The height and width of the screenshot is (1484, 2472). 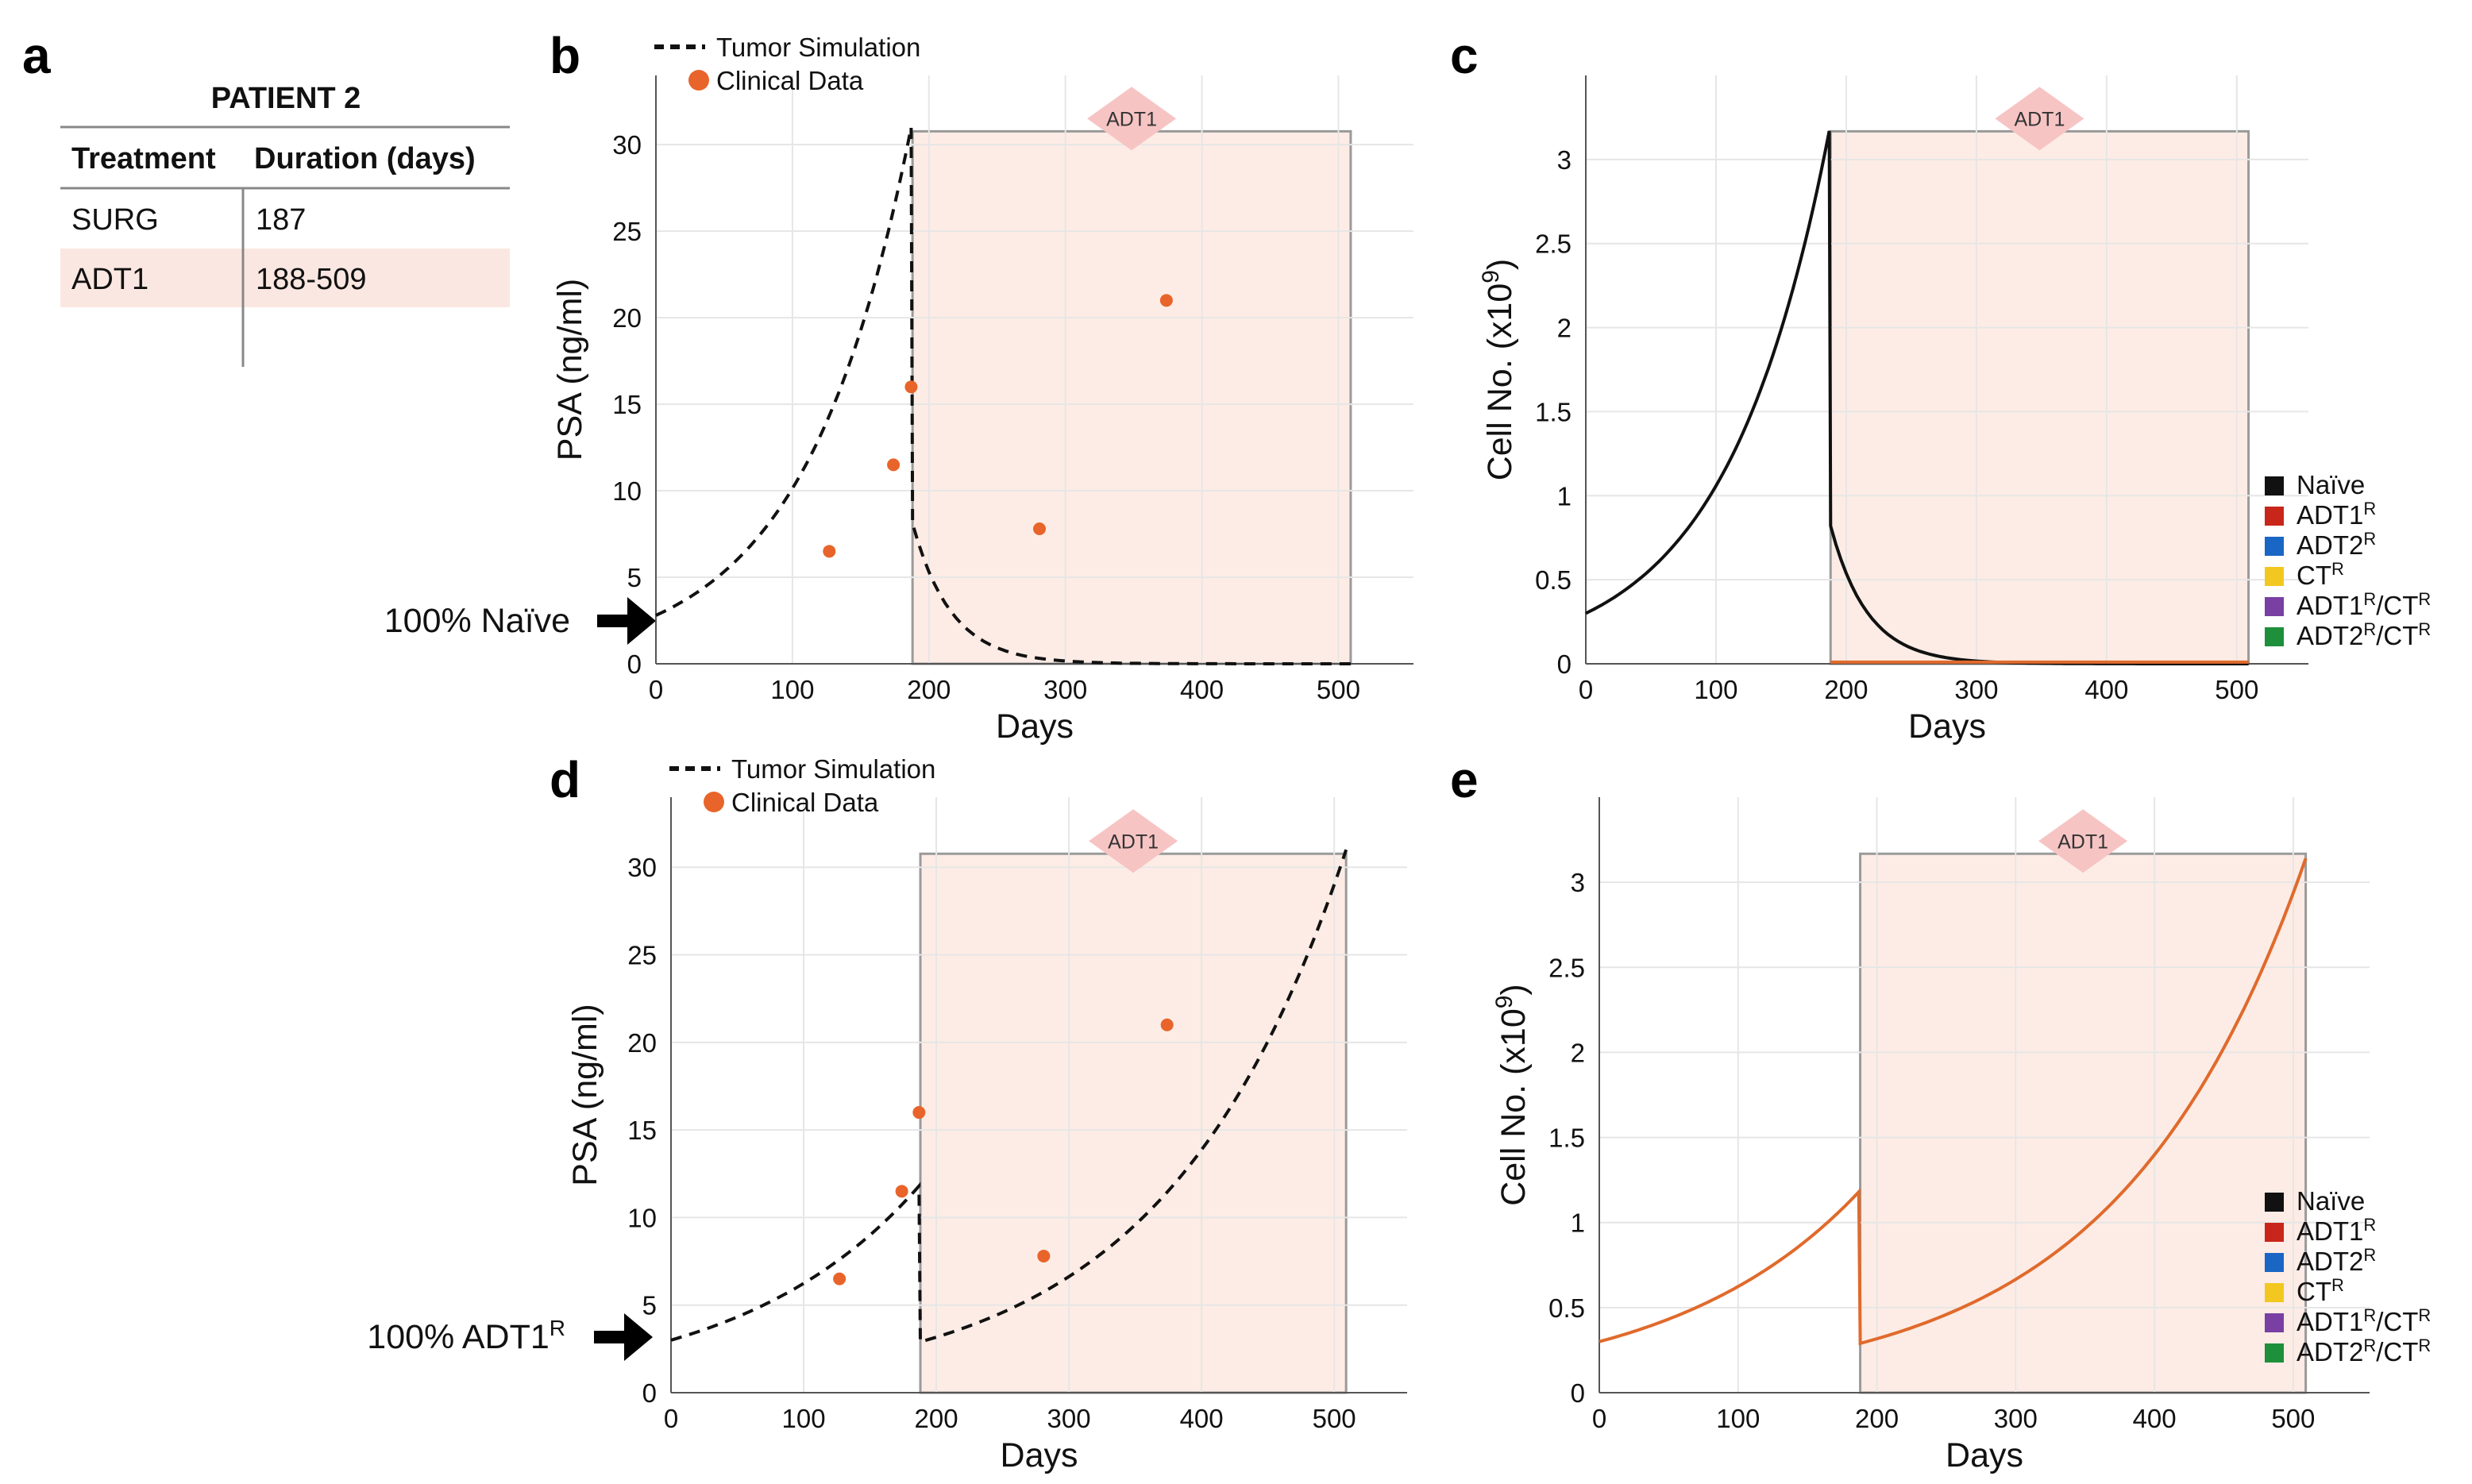 I want to click on treatment-badge-label-b: ADT1, so click(x=1131, y=119).